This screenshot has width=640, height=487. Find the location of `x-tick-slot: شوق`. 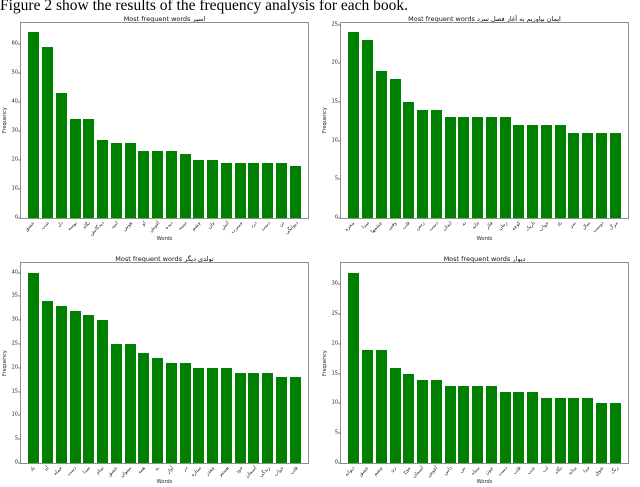

x-tick-slot: شوق is located at coordinates (601, 472).